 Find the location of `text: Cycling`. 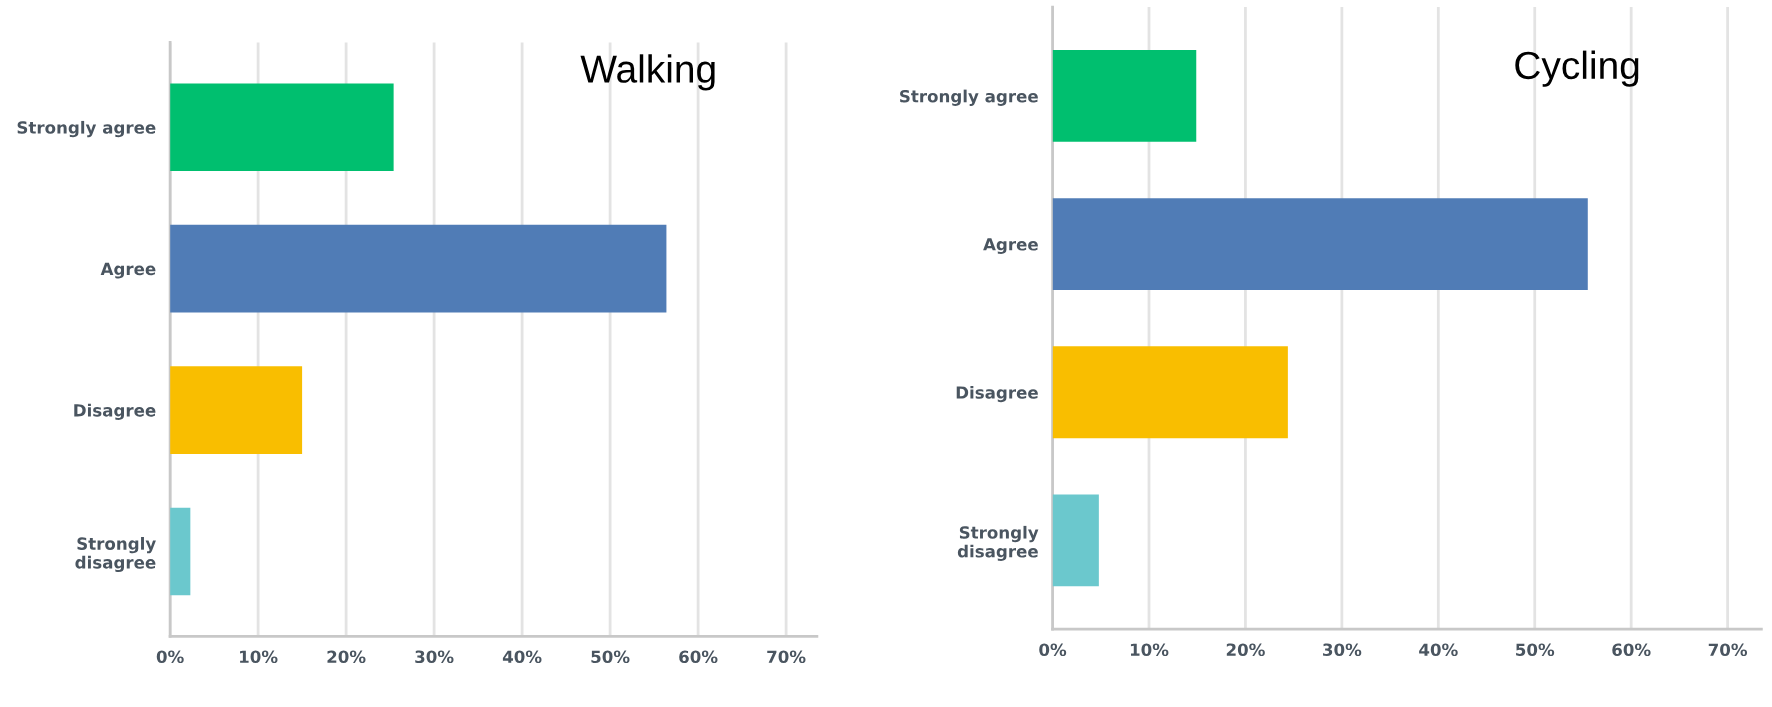

text: Cycling is located at coordinates (1577, 68).